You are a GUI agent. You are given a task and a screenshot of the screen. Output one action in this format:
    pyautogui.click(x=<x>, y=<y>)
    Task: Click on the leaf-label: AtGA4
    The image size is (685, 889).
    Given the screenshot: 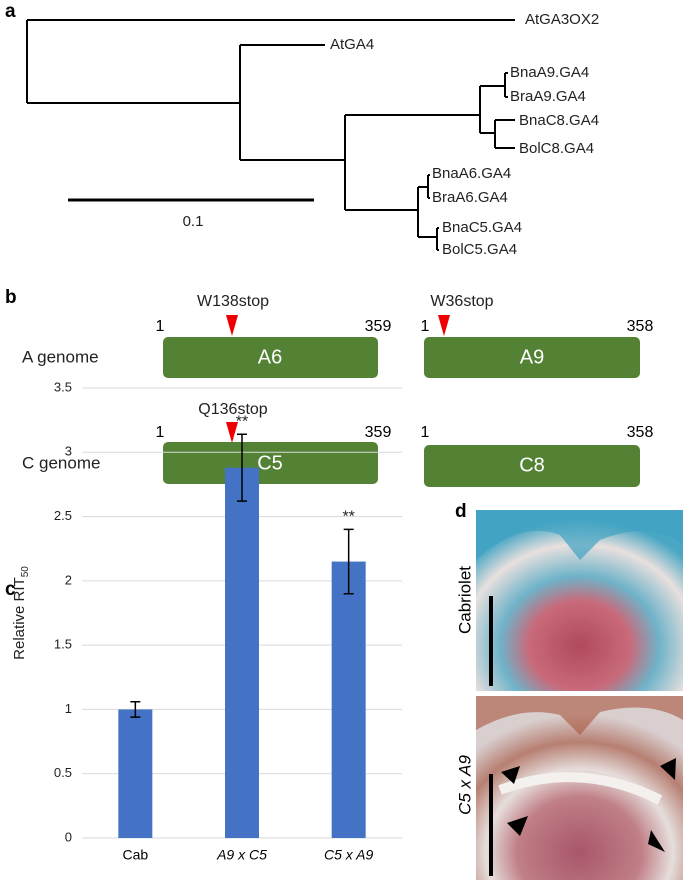 What is the action you would take?
    pyautogui.click(x=352, y=44)
    